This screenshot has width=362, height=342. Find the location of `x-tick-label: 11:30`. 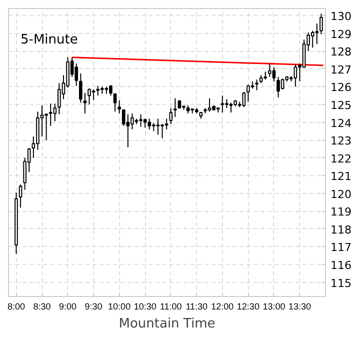

x-tick-label: 11:30 is located at coordinates (197, 307).